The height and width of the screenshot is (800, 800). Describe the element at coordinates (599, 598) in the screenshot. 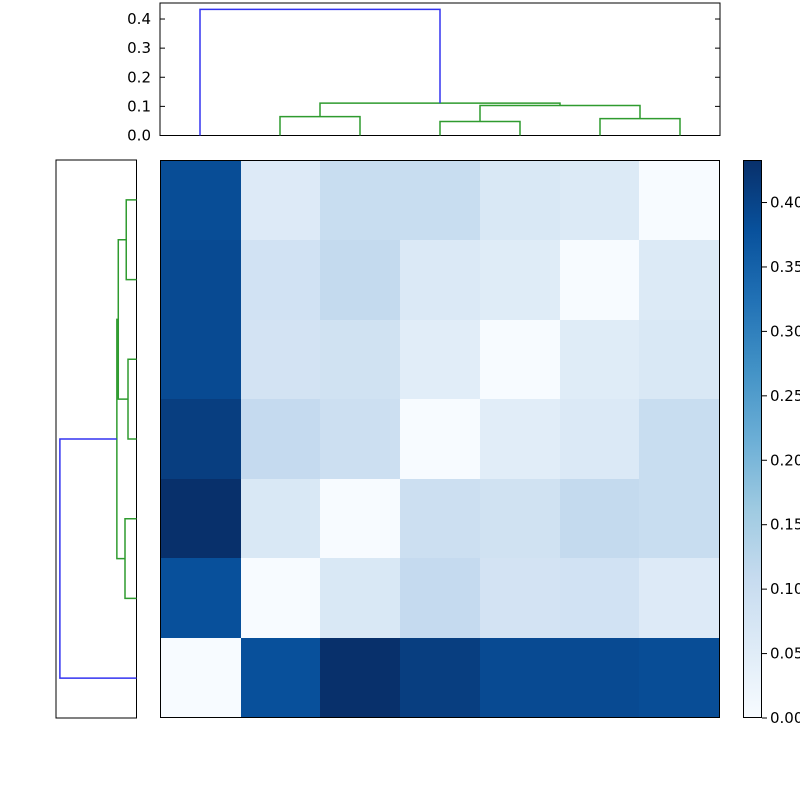

I see `heatmap-cell-r6c6` at that location.